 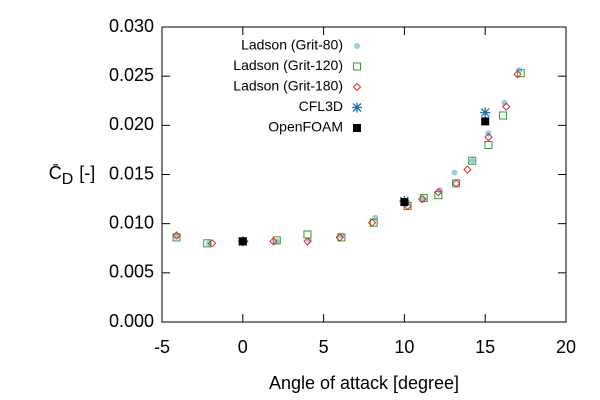 I want to click on y-tick-label: 0.015, so click(x=131, y=173).